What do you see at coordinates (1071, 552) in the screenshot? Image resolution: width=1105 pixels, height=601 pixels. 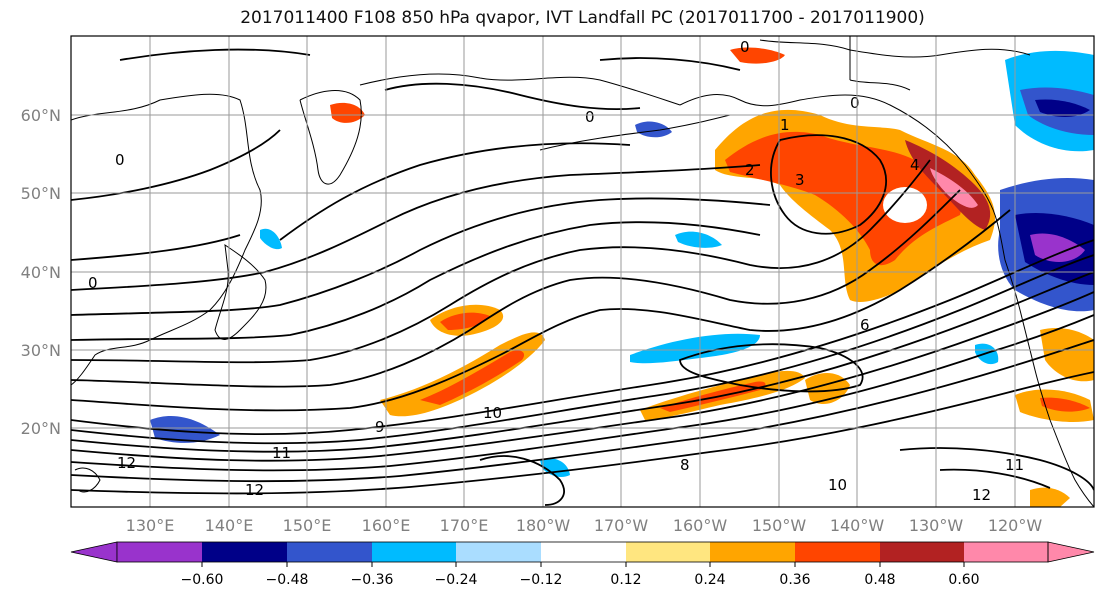 I see `colorbar-extend-max` at bounding box center [1071, 552].